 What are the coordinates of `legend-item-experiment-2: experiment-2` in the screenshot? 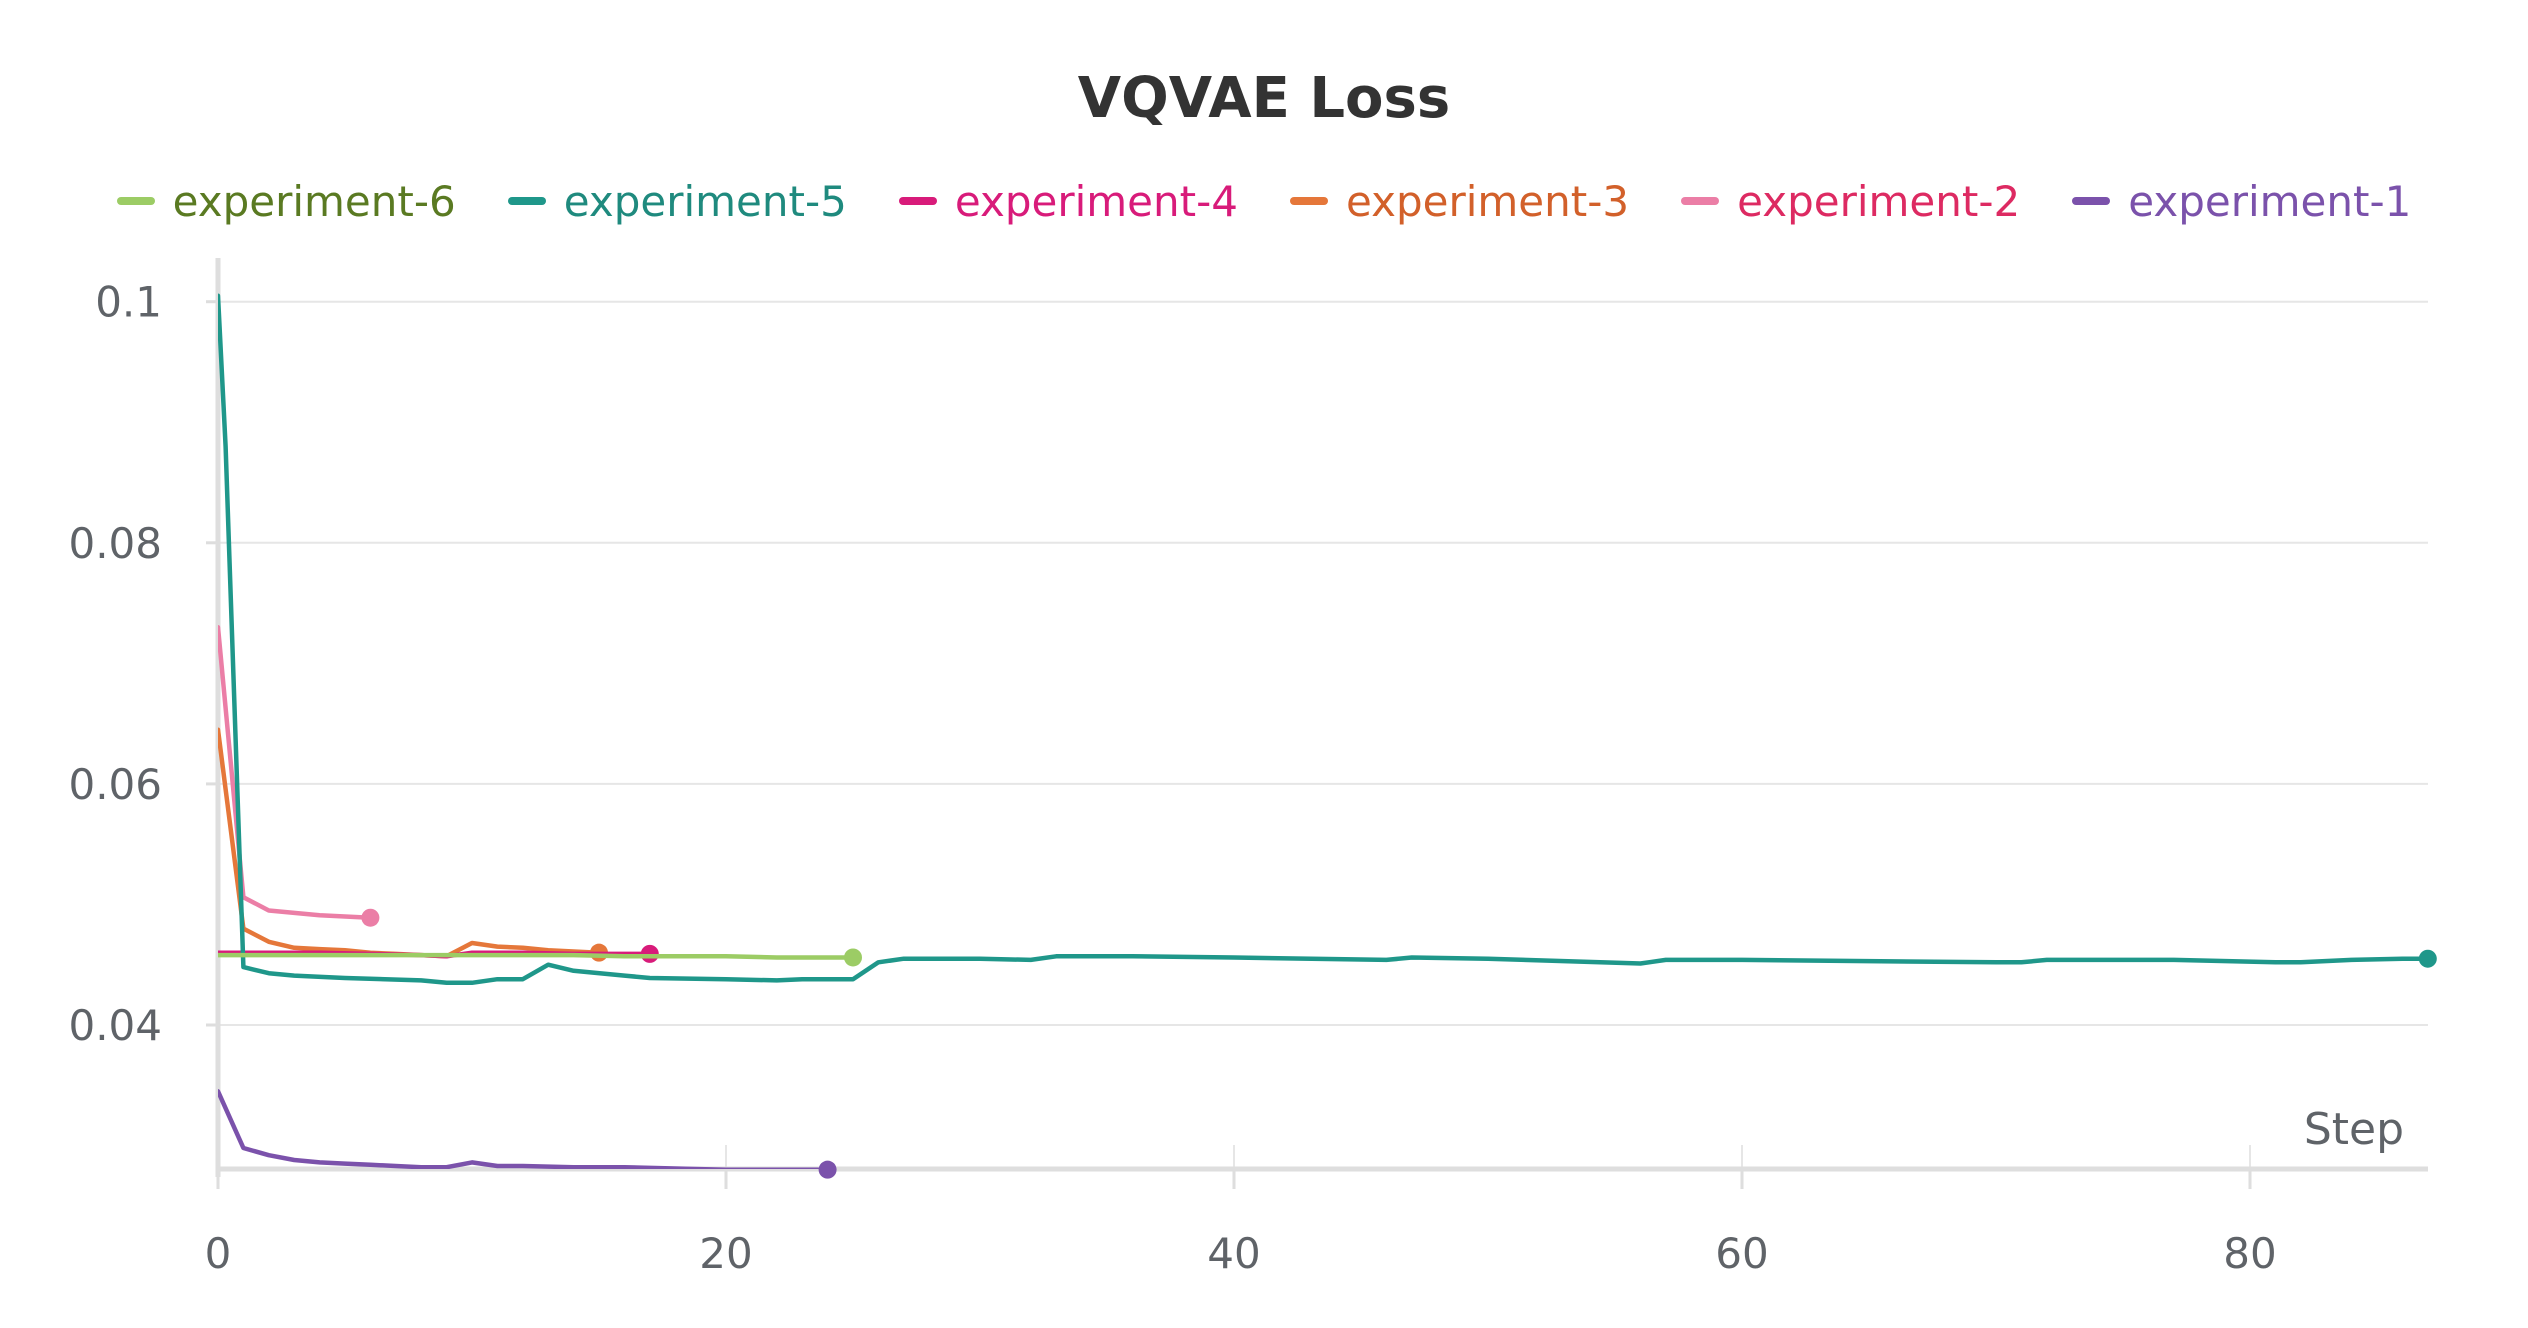 It's located at (1850, 201).